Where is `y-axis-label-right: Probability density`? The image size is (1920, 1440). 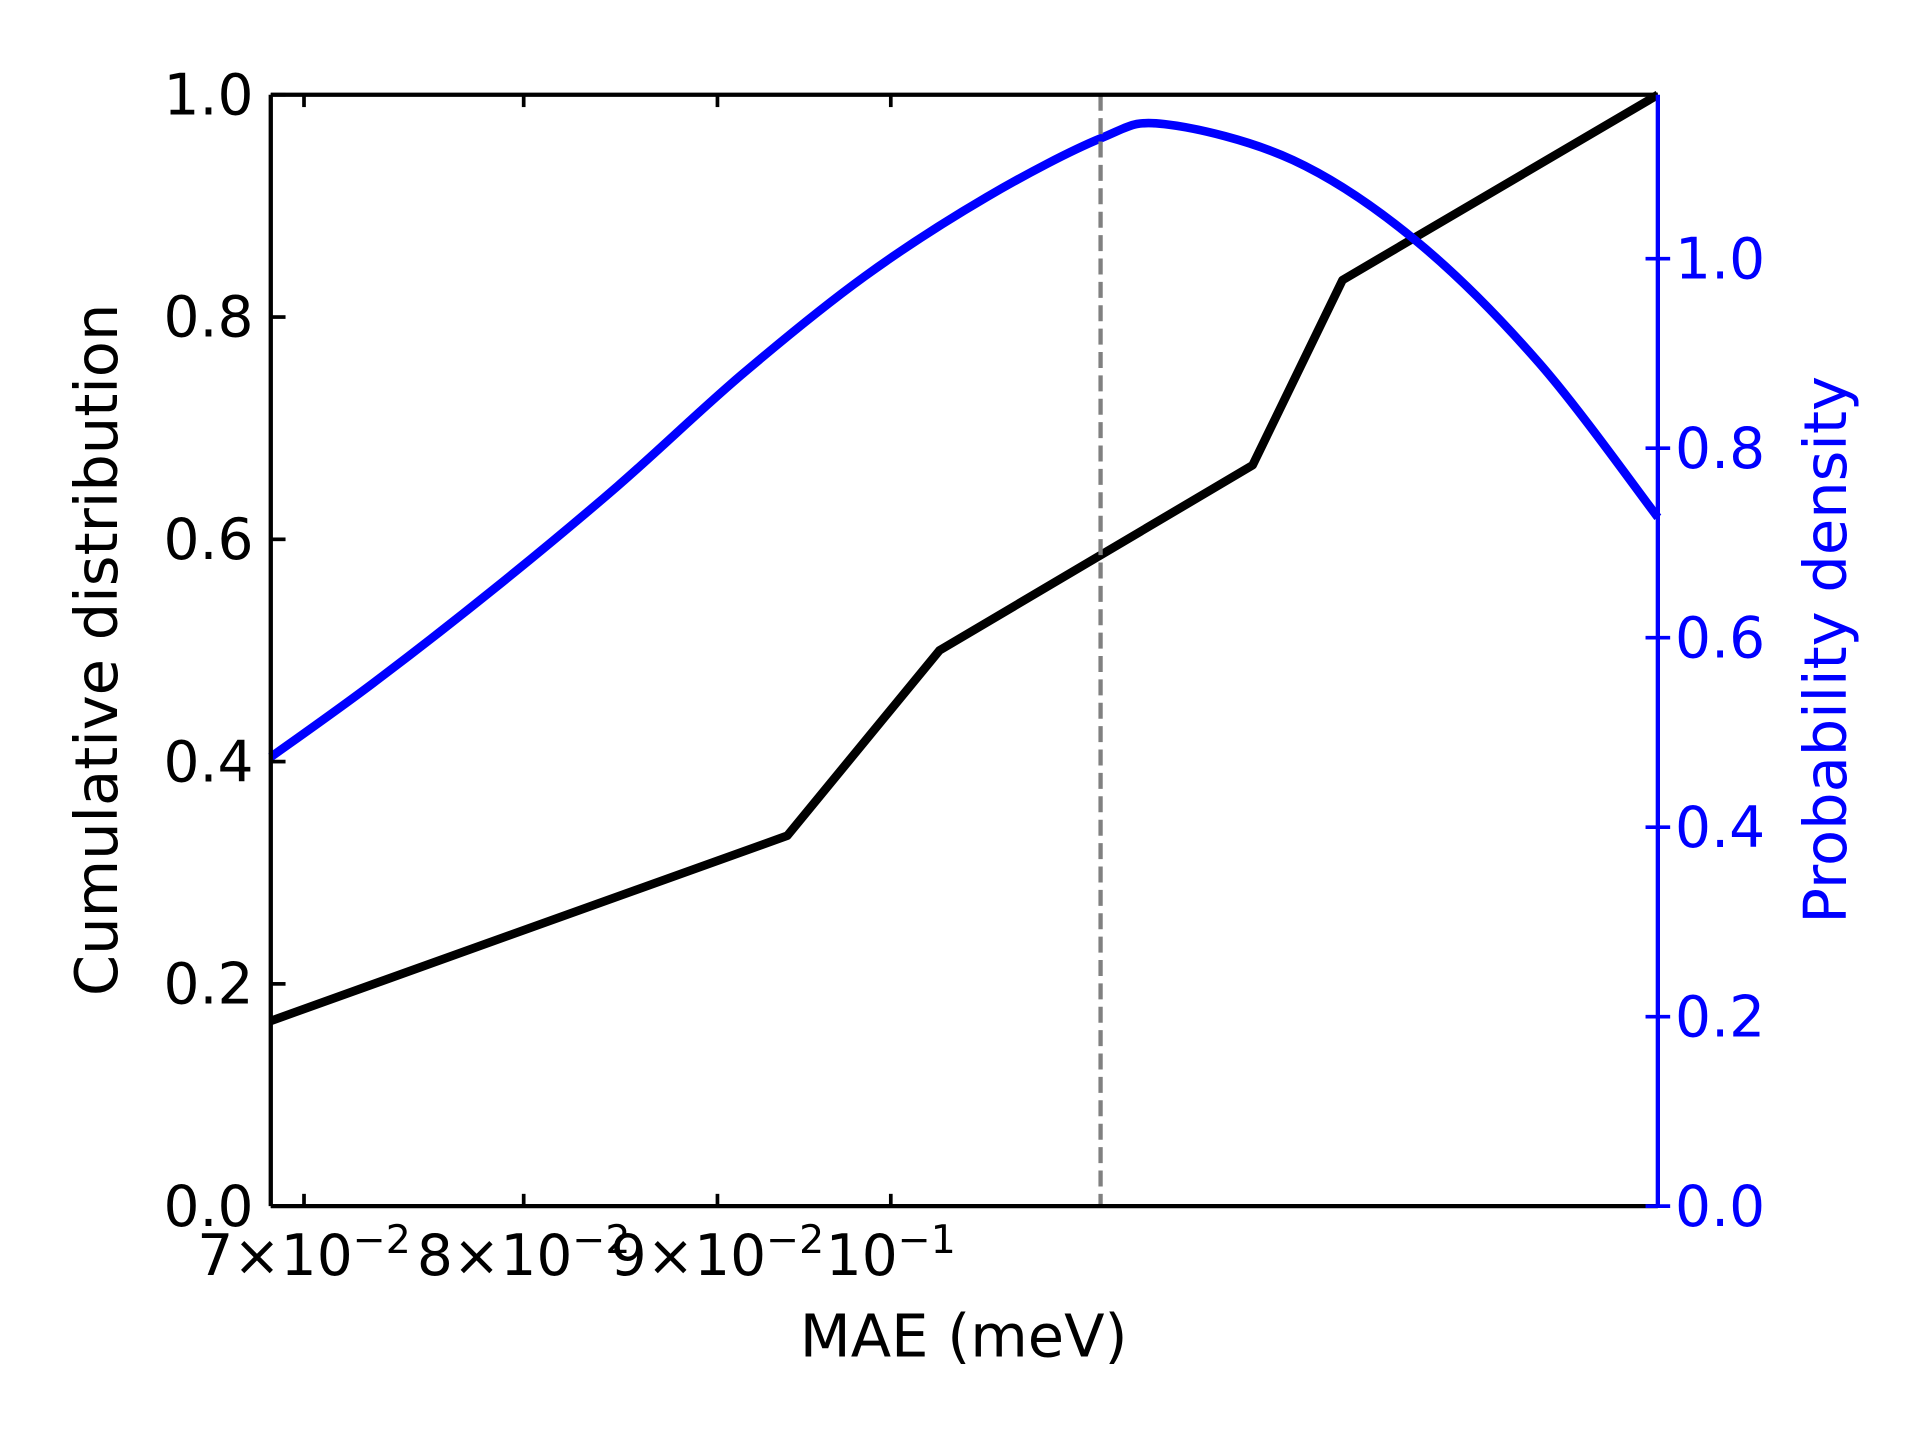 y-axis-label-right: Probability density is located at coordinates (1825, 650).